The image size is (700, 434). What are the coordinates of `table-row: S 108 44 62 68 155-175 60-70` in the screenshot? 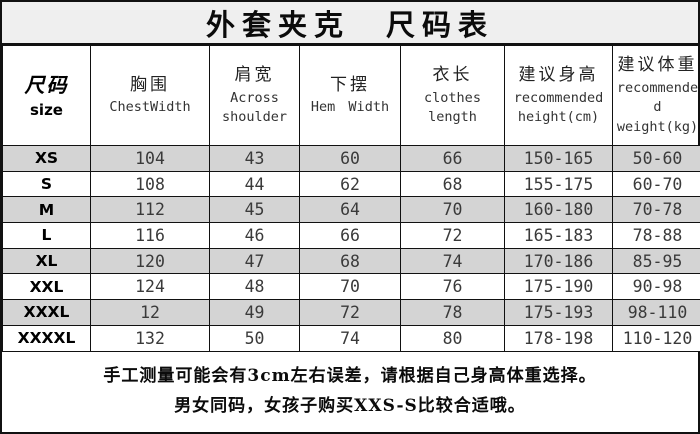 It's located at (351, 184).